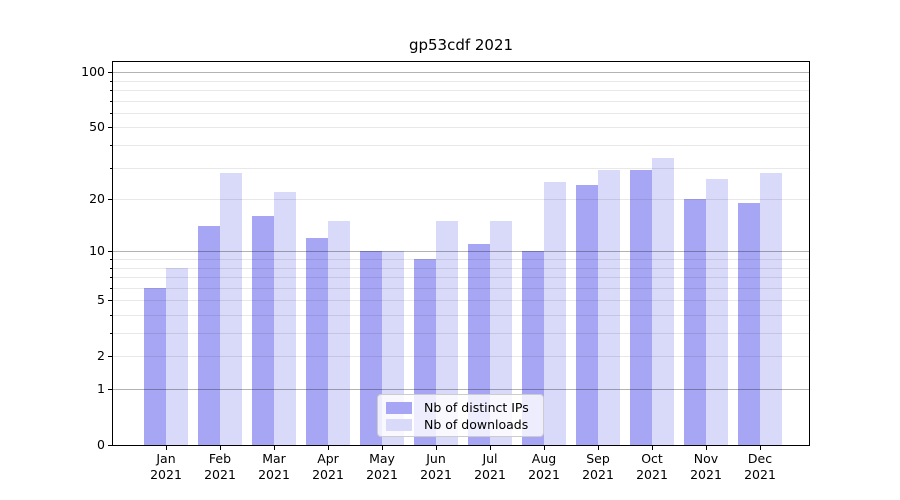 The width and height of the screenshot is (900, 500). Describe the element at coordinates (490, 458) in the screenshot. I see `month-label: Jul` at that location.